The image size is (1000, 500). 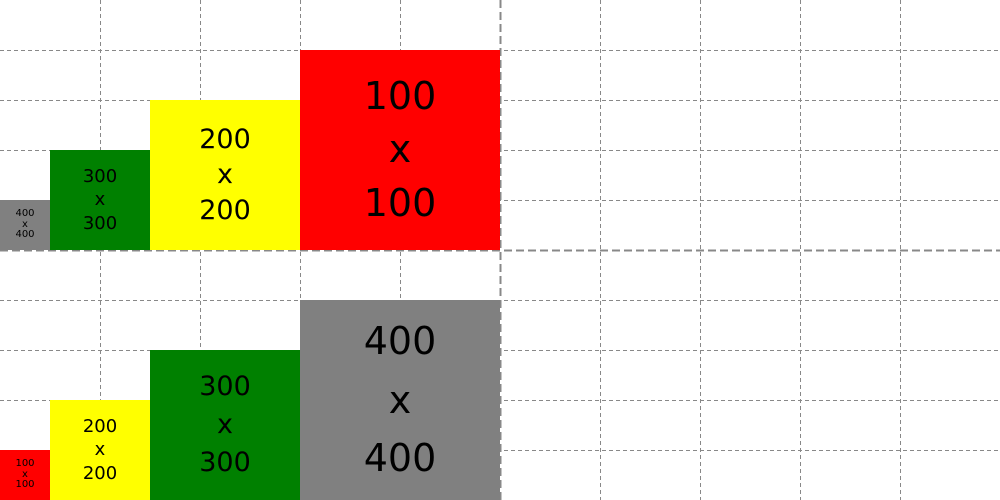 I want to click on top-box-100-height: 100, so click(x=400, y=202).